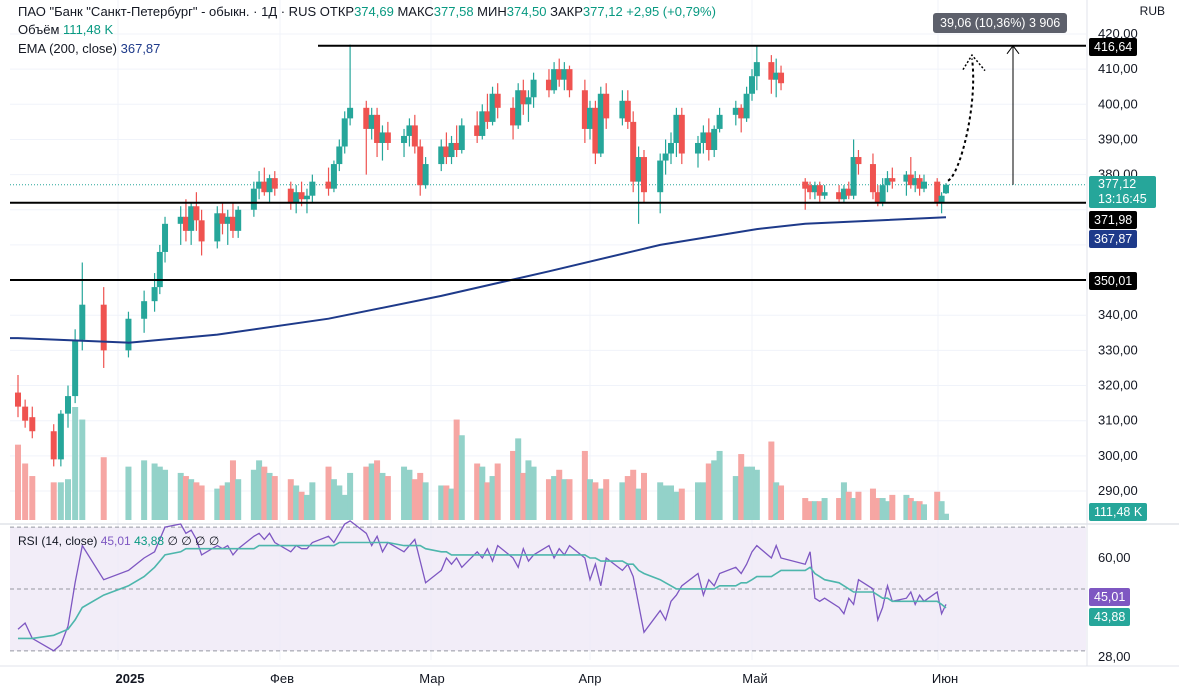 The height and width of the screenshot is (687, 1179). I want to click on price-tick-label: 400,00, so click(1118, 103).